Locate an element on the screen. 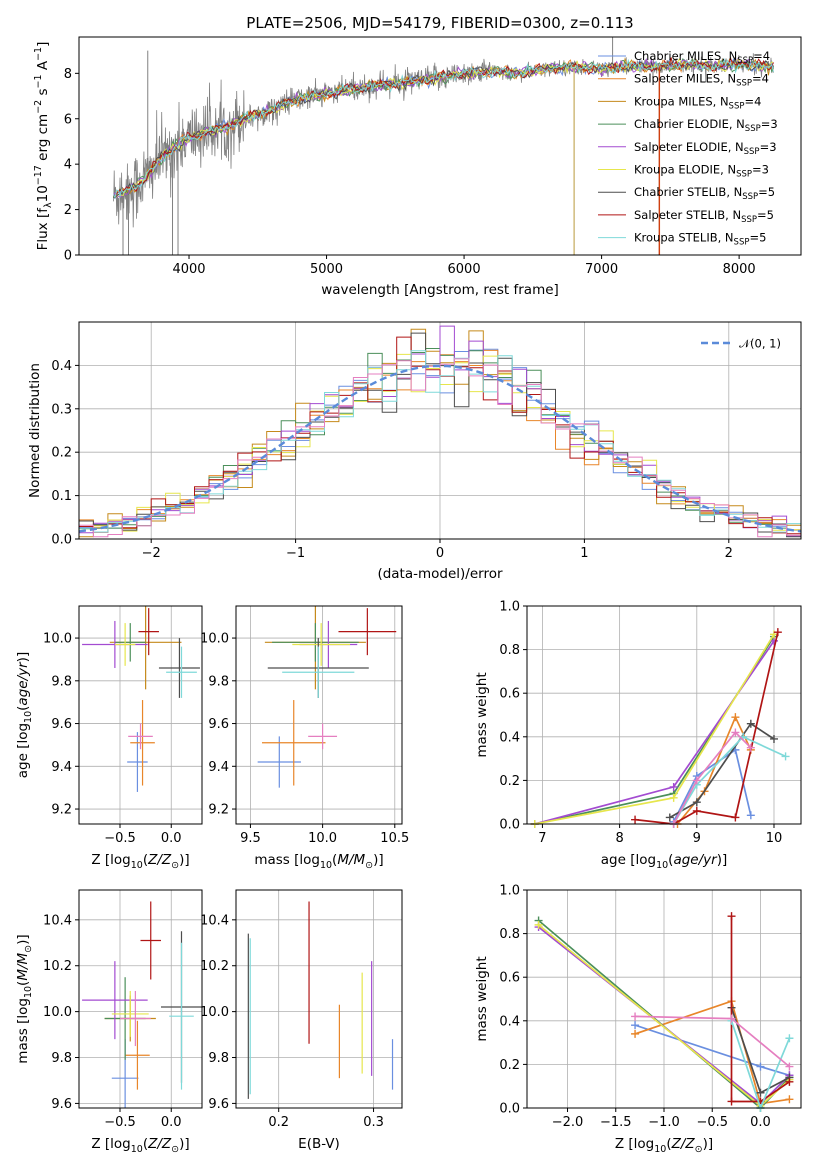  x-tick-label: 6000 is located at coordinates (464, 269).